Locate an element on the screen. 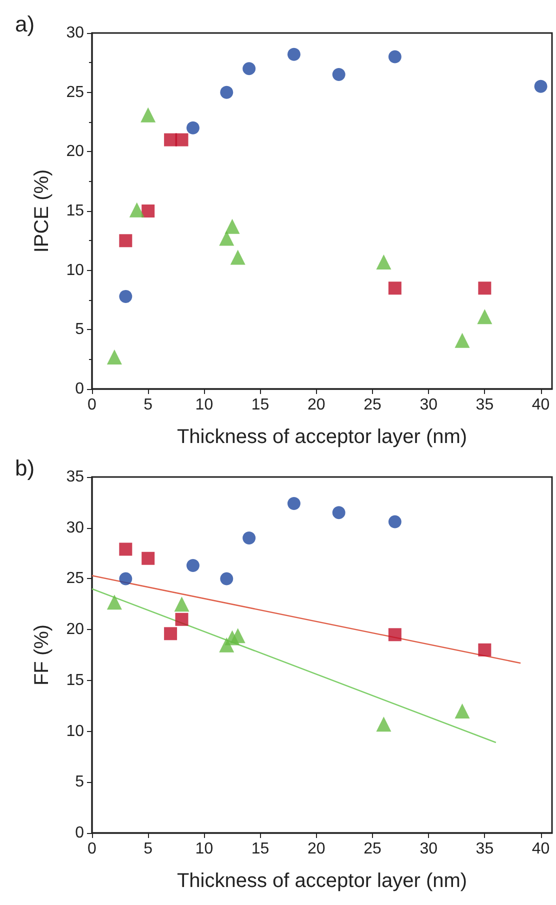 Image resolution: width=556 pixels, height=905 pixels. y-tick-label: 35 is located at coordinates (75, 477).